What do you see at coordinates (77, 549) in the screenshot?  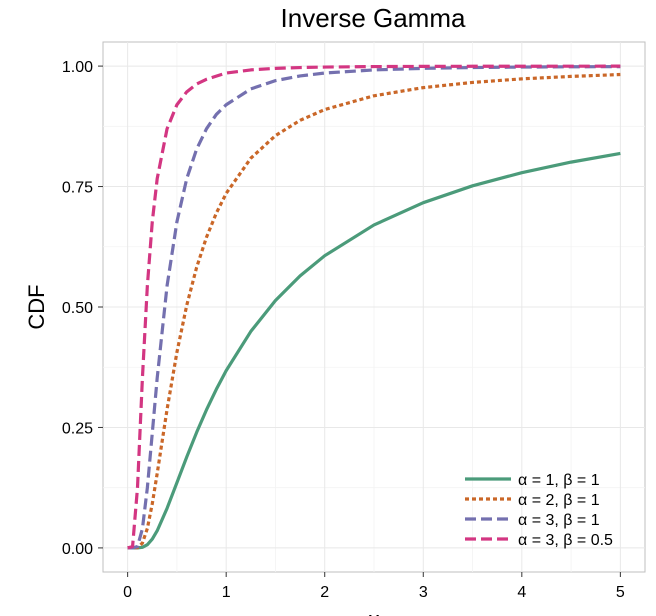 I see `y-tick-label: 0.00` at bounding box center [77, 549].